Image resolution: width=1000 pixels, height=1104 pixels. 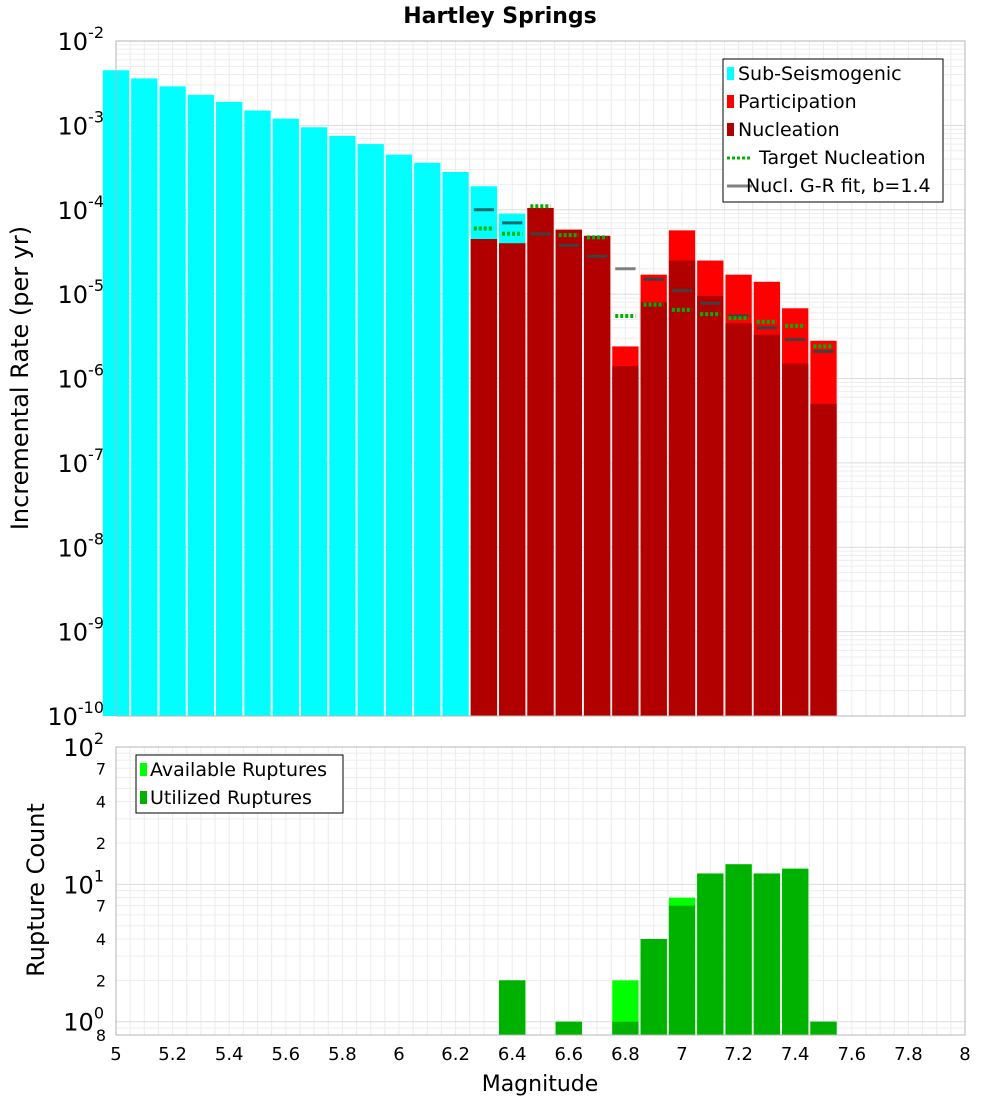 What do you see at coordinates (81, 208) in the screenshot?
I see `top-y-tick-label: 10⁻⁴` at bounding box center [81, 208].